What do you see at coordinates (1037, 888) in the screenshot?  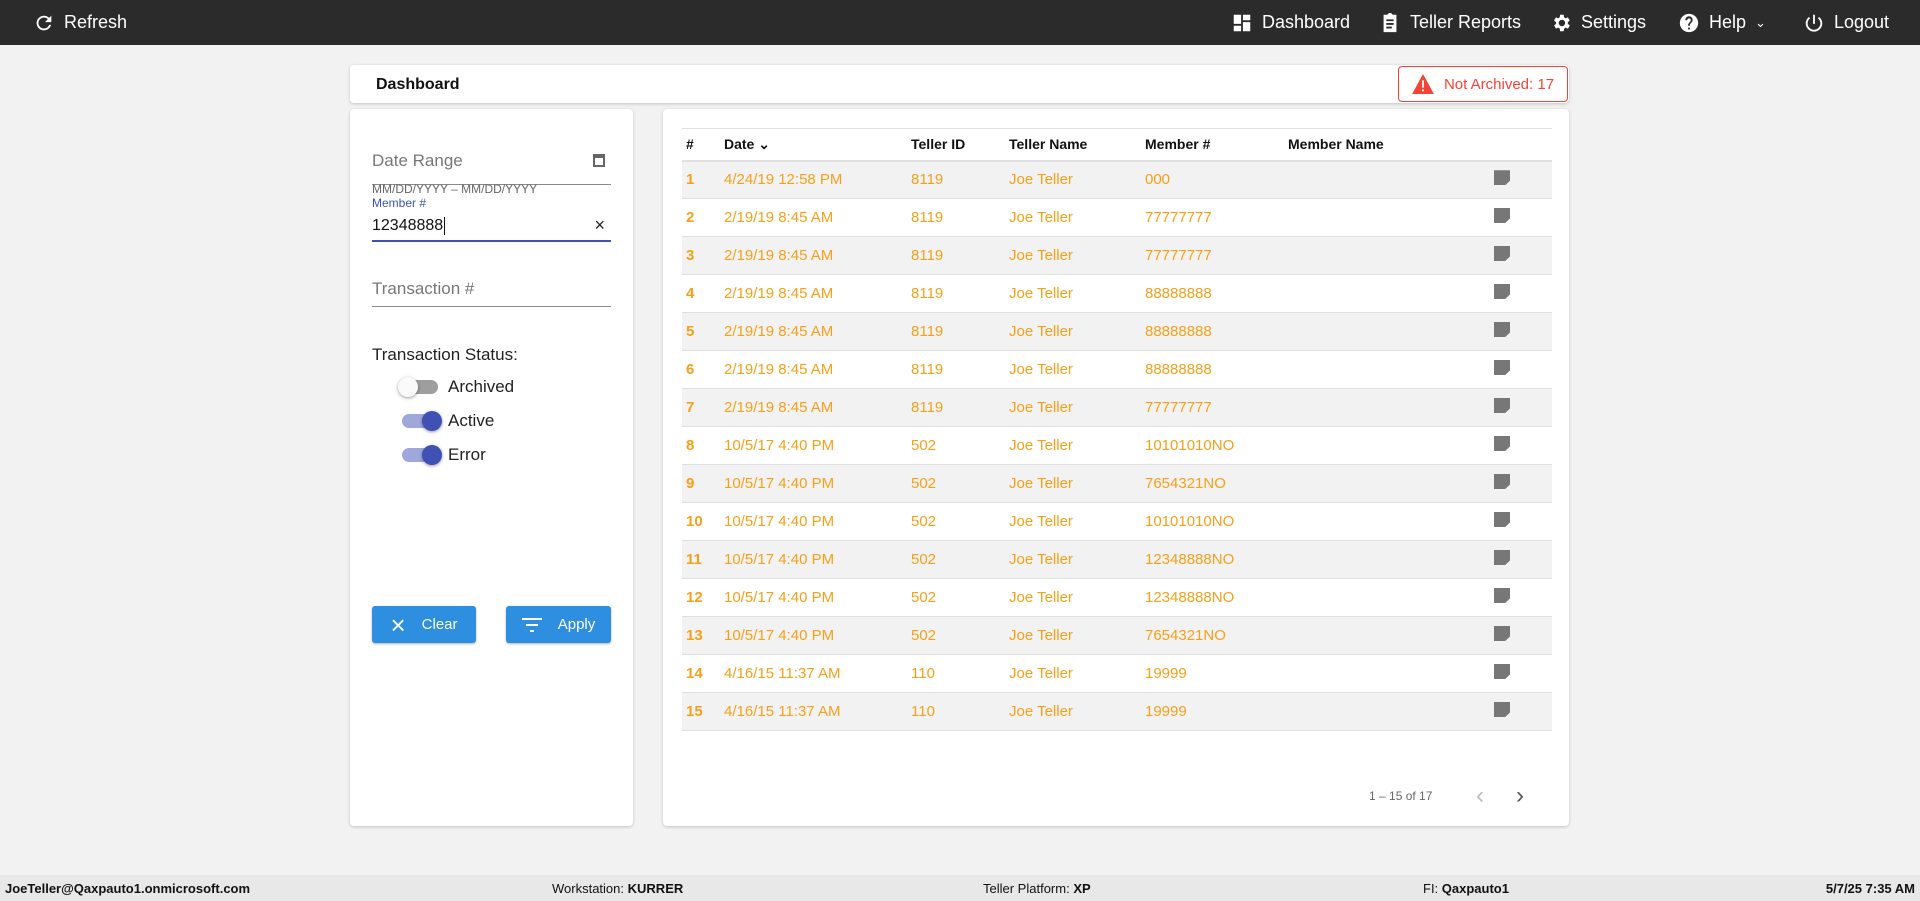 I see `footer-platform: Teller Platform: XP` at bounding box center [1037, 888].